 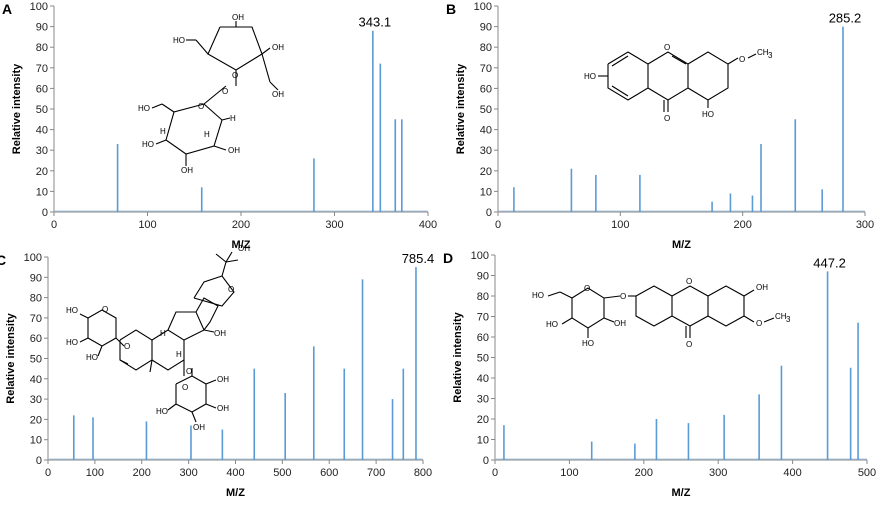 I want to click on structure-b-atom: CH, so click(x=763, y=52).